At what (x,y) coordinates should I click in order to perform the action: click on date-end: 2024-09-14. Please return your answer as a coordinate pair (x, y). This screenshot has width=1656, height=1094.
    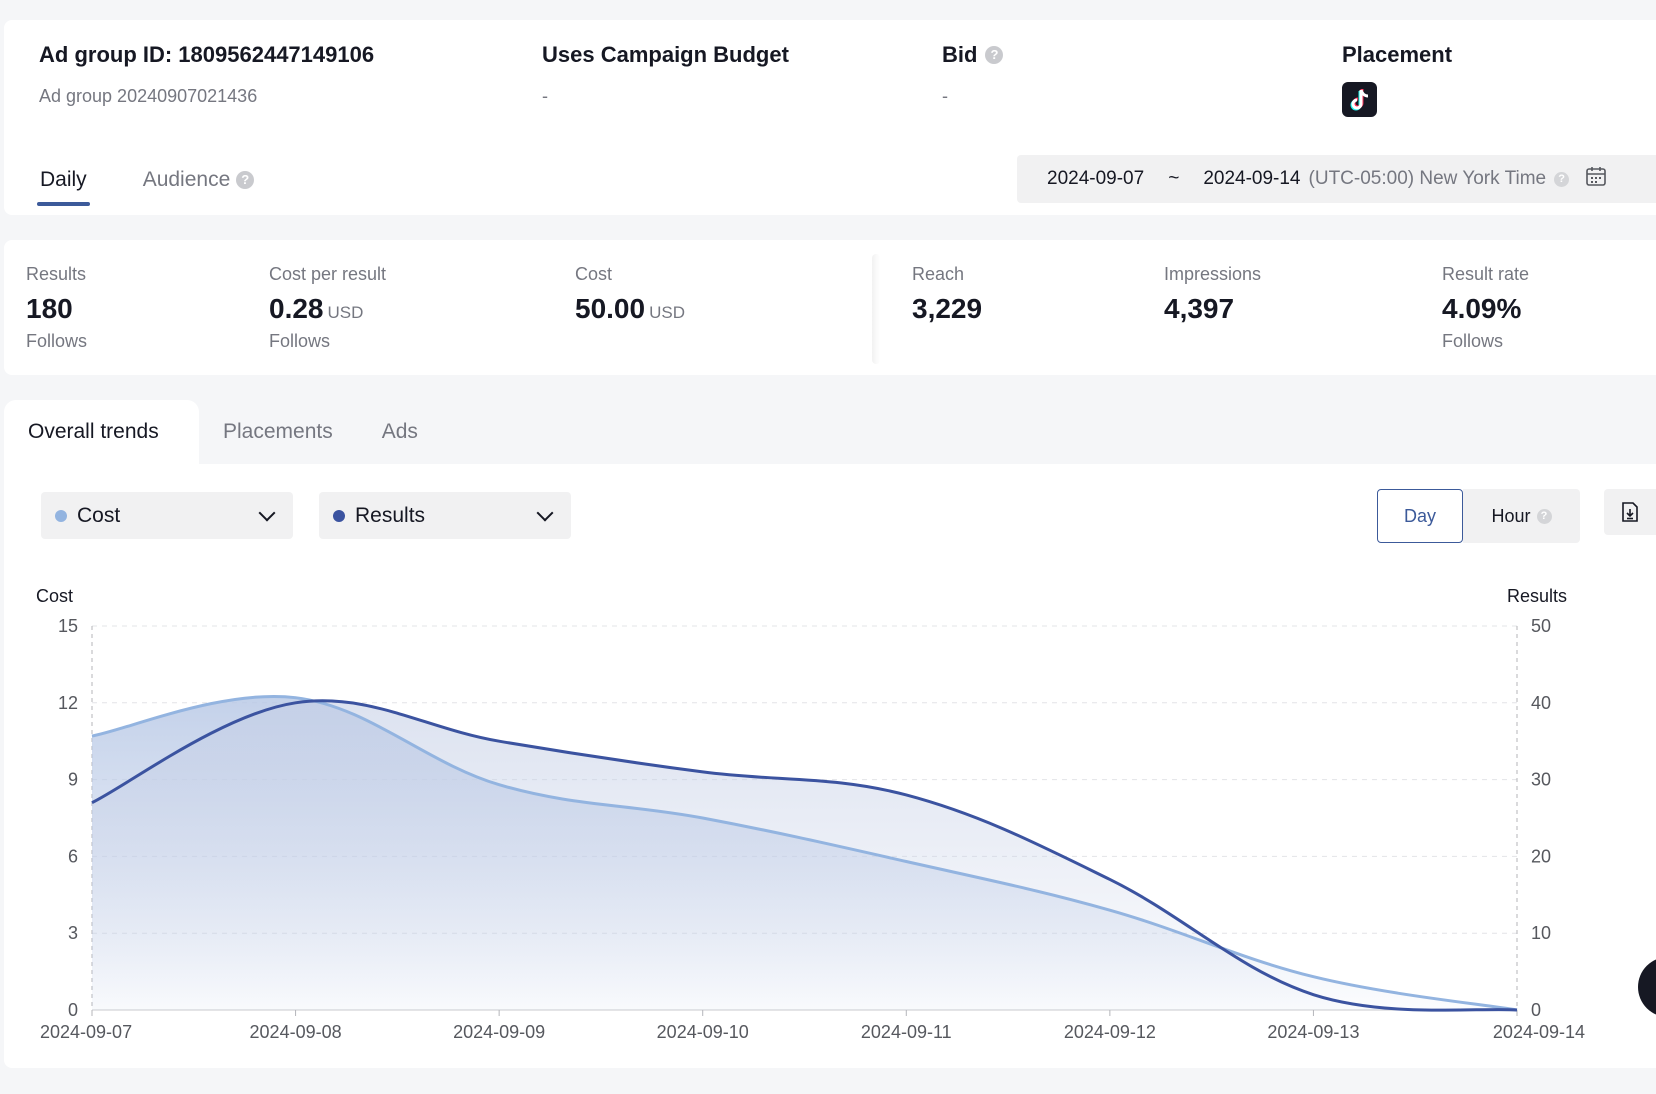
    Looking at the image, I should click on (1252, 178).